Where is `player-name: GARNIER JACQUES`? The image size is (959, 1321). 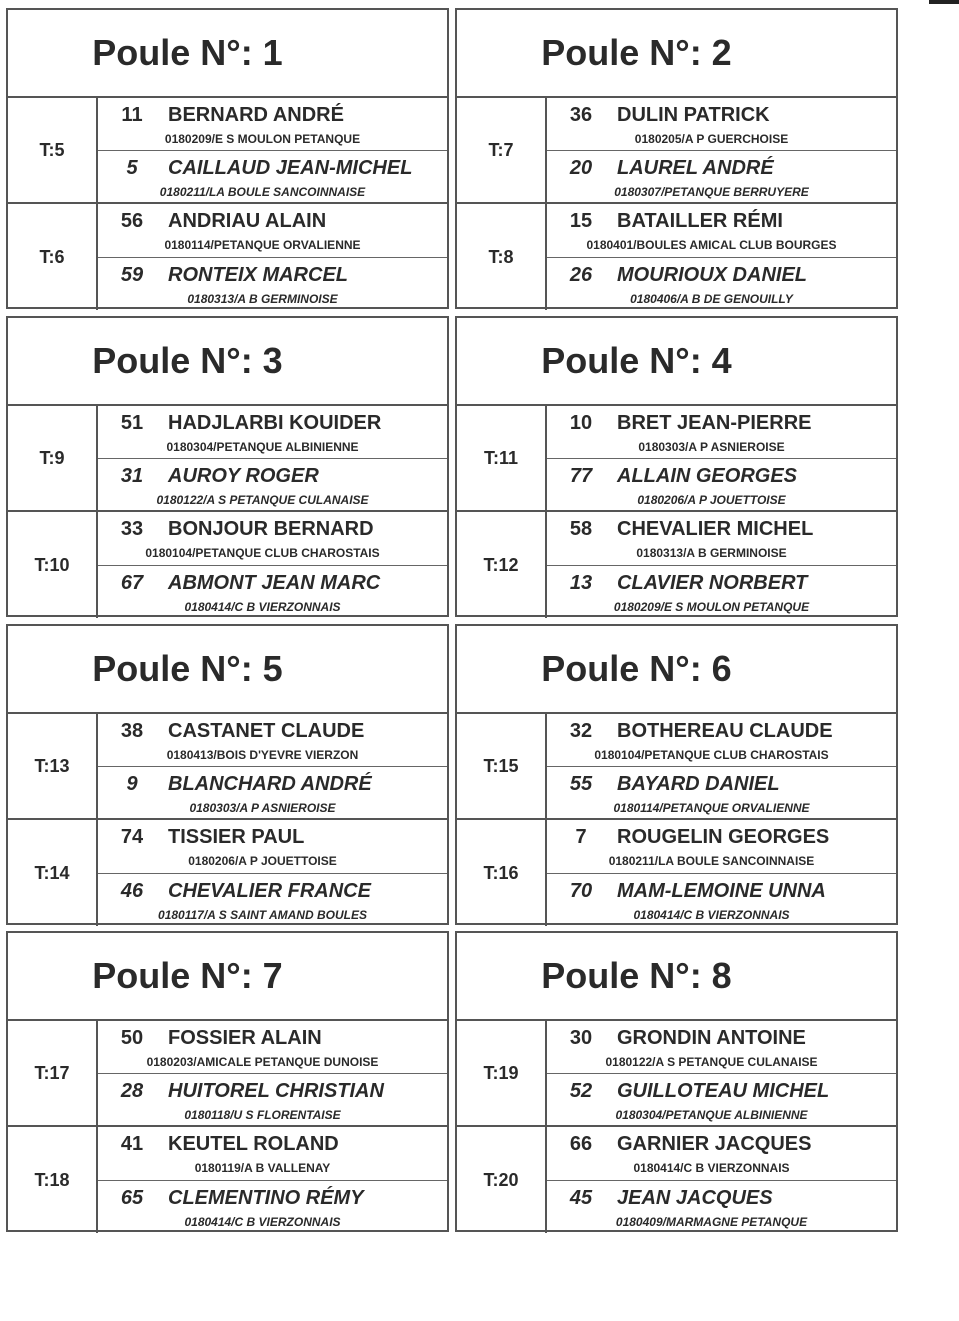 player-name: GARNIER JACQUES is located at coordinates (714, 1144).